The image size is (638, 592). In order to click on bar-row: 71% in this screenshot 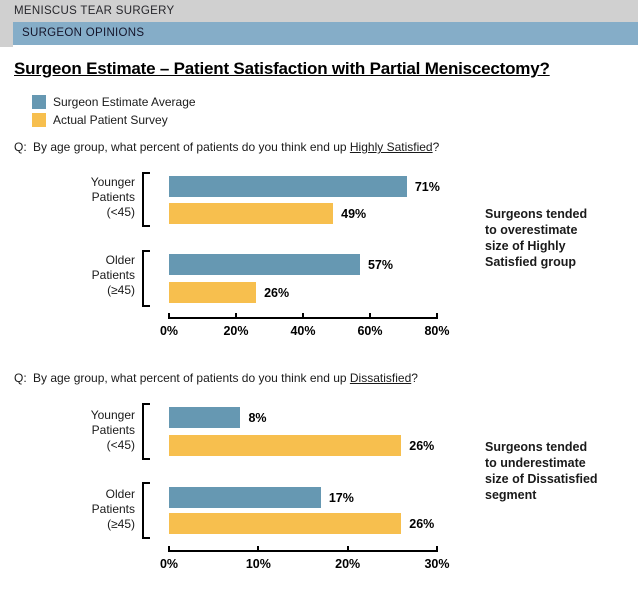, I will do `click(304, 186)`.